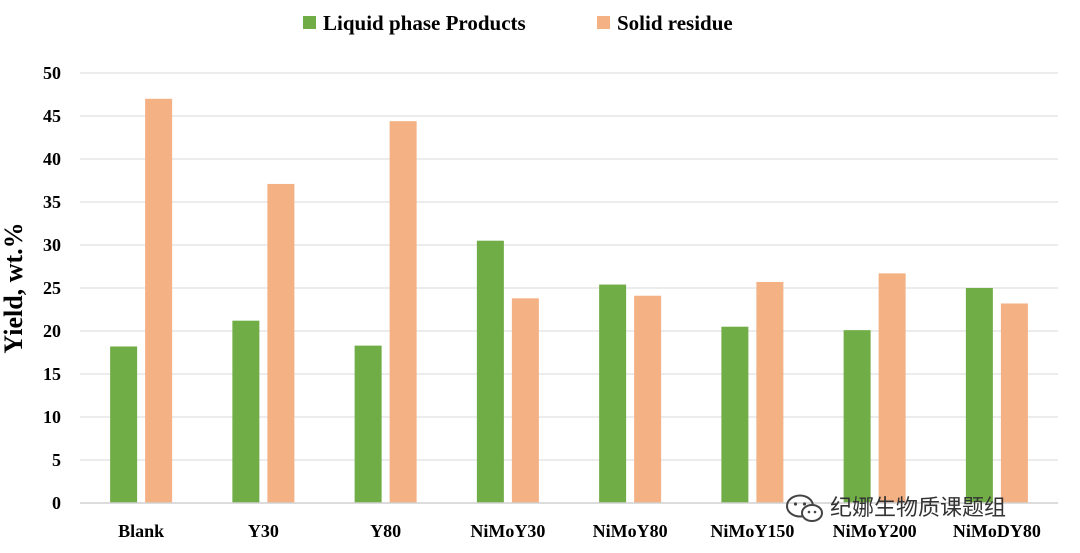 The height and width of the screenshot is (553, 1080). I want to click on y-tick-label: 20, so click(52, 331).